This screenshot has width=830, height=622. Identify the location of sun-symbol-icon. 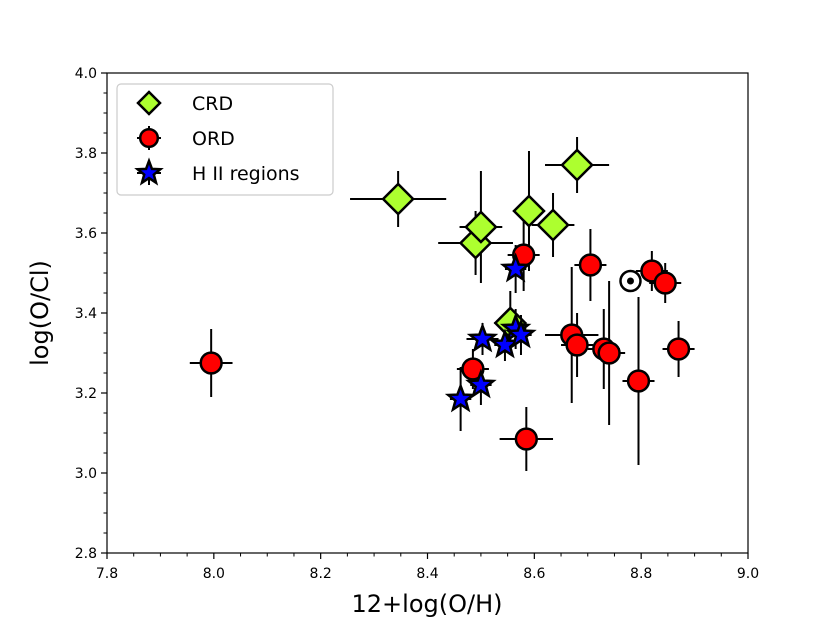
(630, 281).